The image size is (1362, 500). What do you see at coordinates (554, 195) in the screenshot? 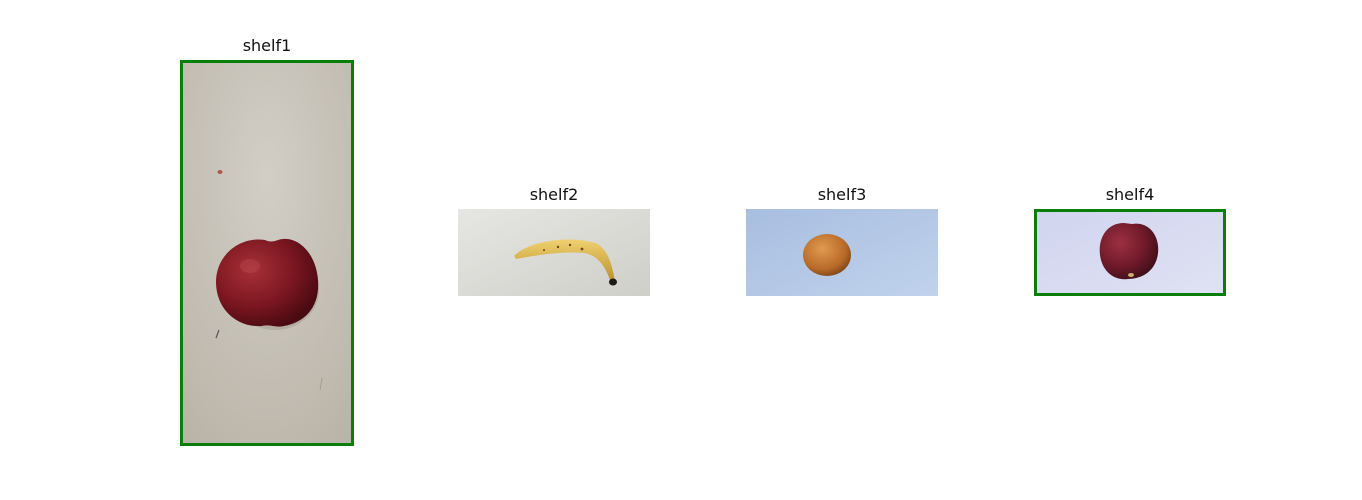
I see `shelf-title: shelf2` at bounding box center [554, 195].